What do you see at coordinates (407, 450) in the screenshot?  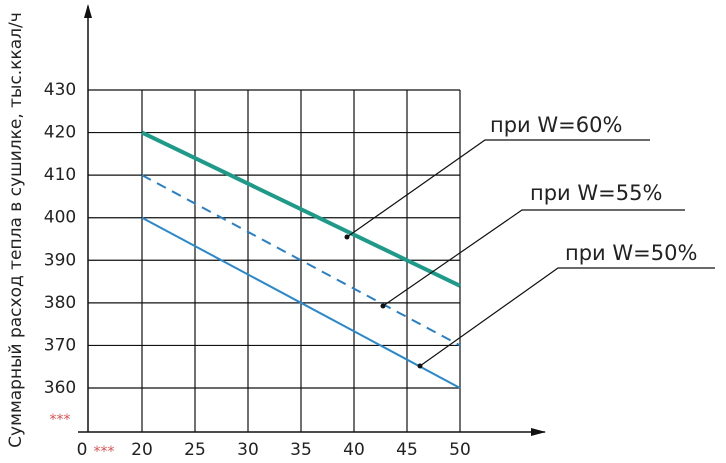 I see `x-tick-label: 45` at bounding box center [407, 450].